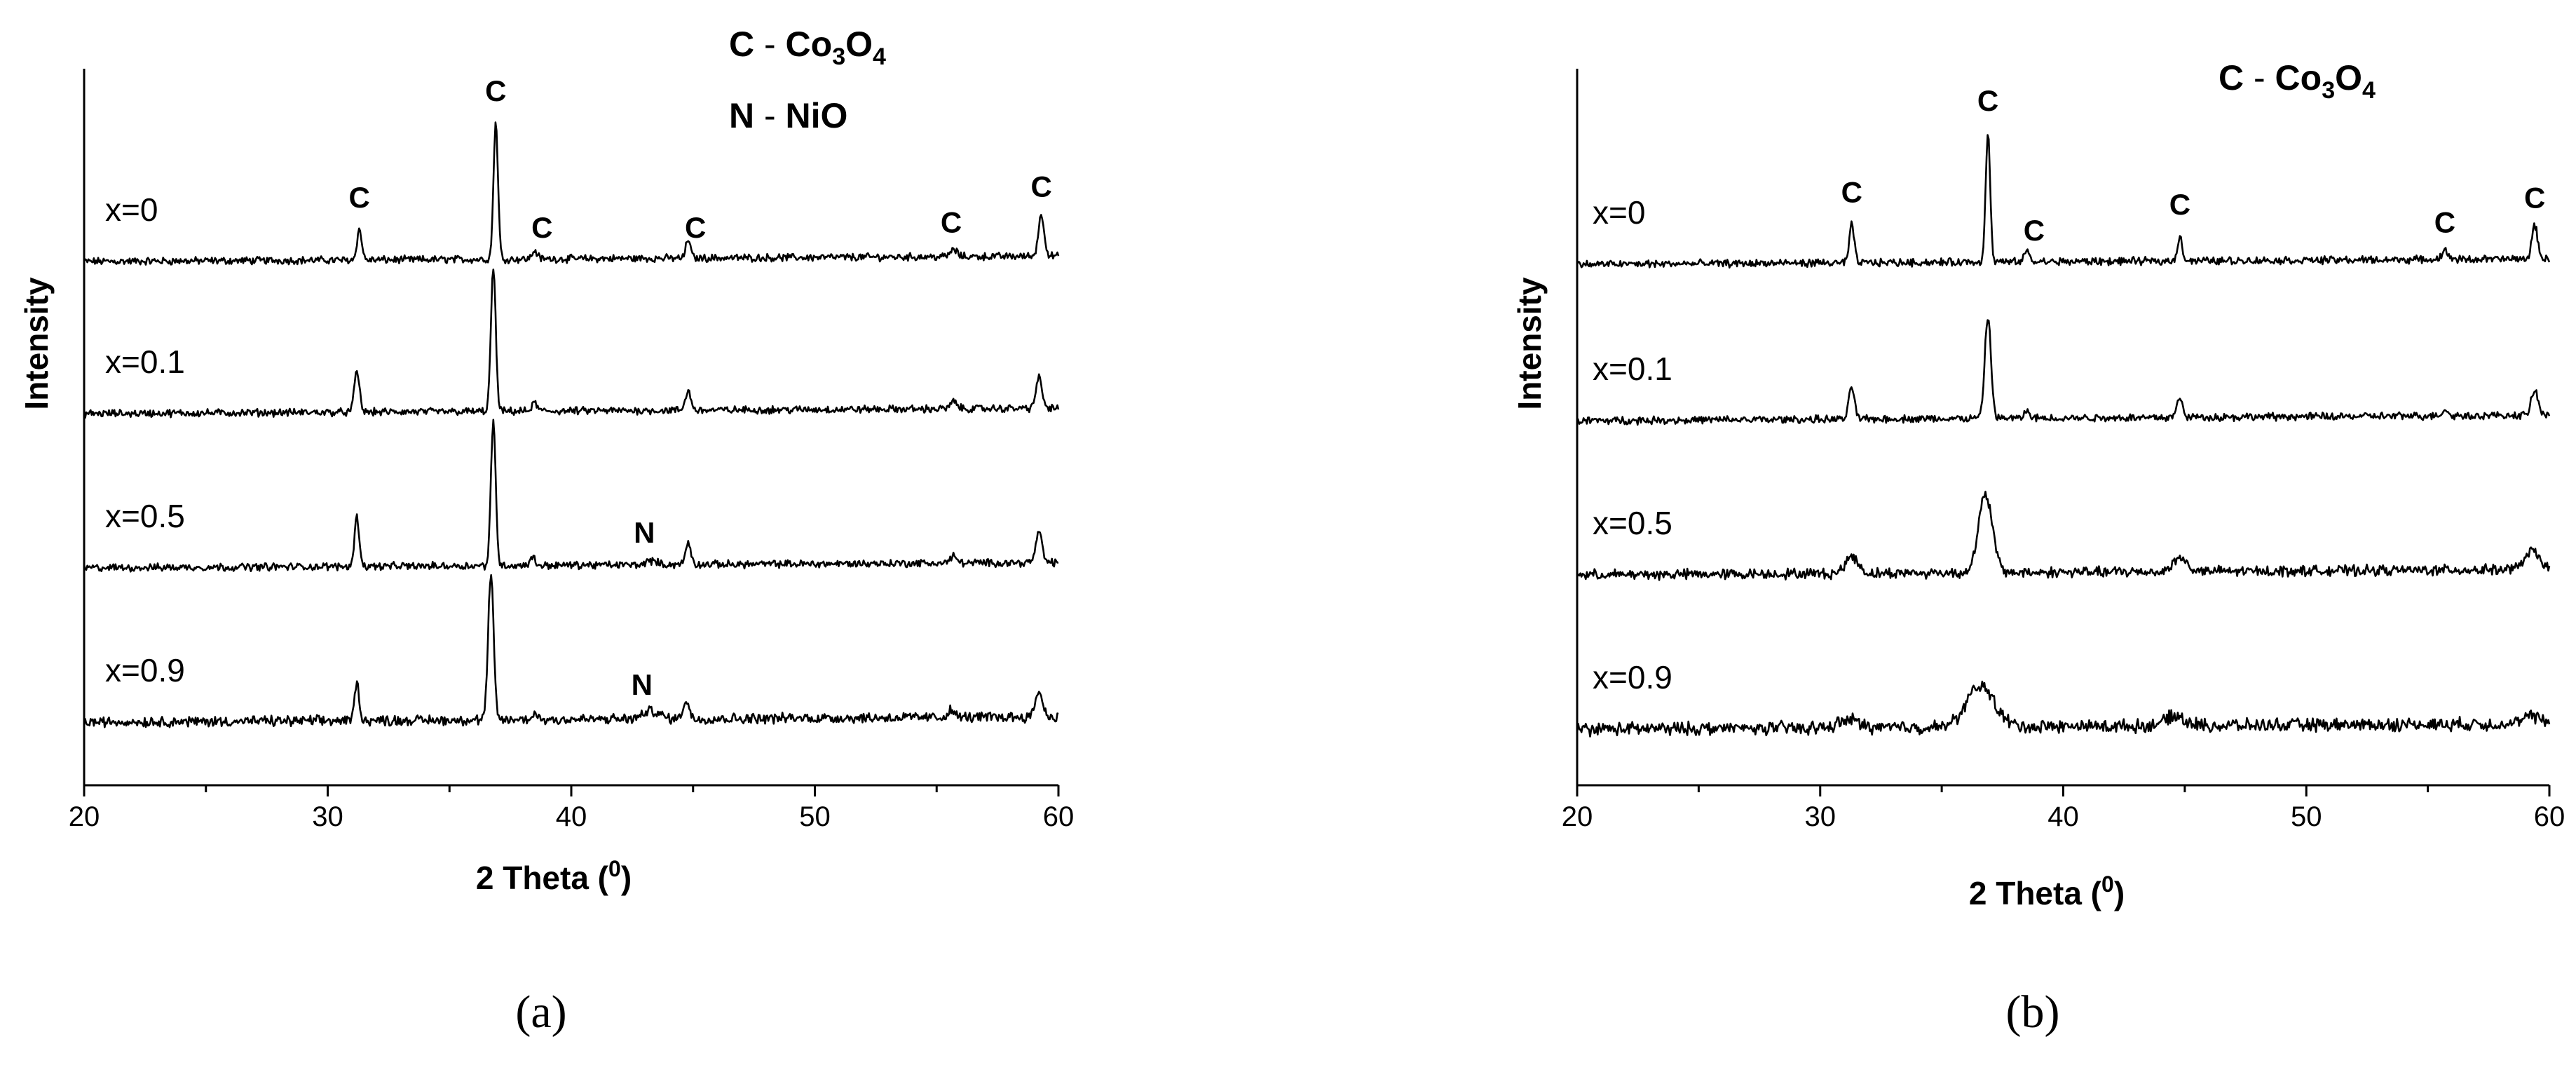  What do you see at coordinates (741, 115) in the screenshot?
I see `legend-letter: N` at bounding box center [741, 115].